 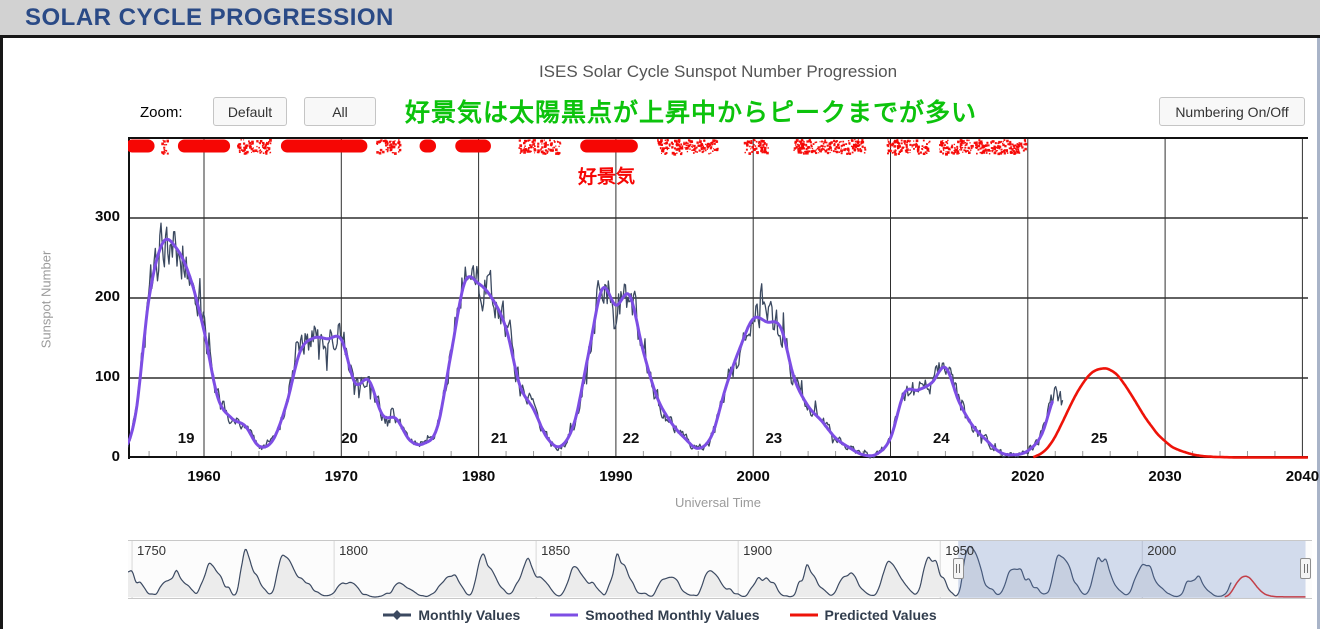 I want to click on page-title: SOLAR CYCLE PROGRESSION, so click(x=209, y=17).